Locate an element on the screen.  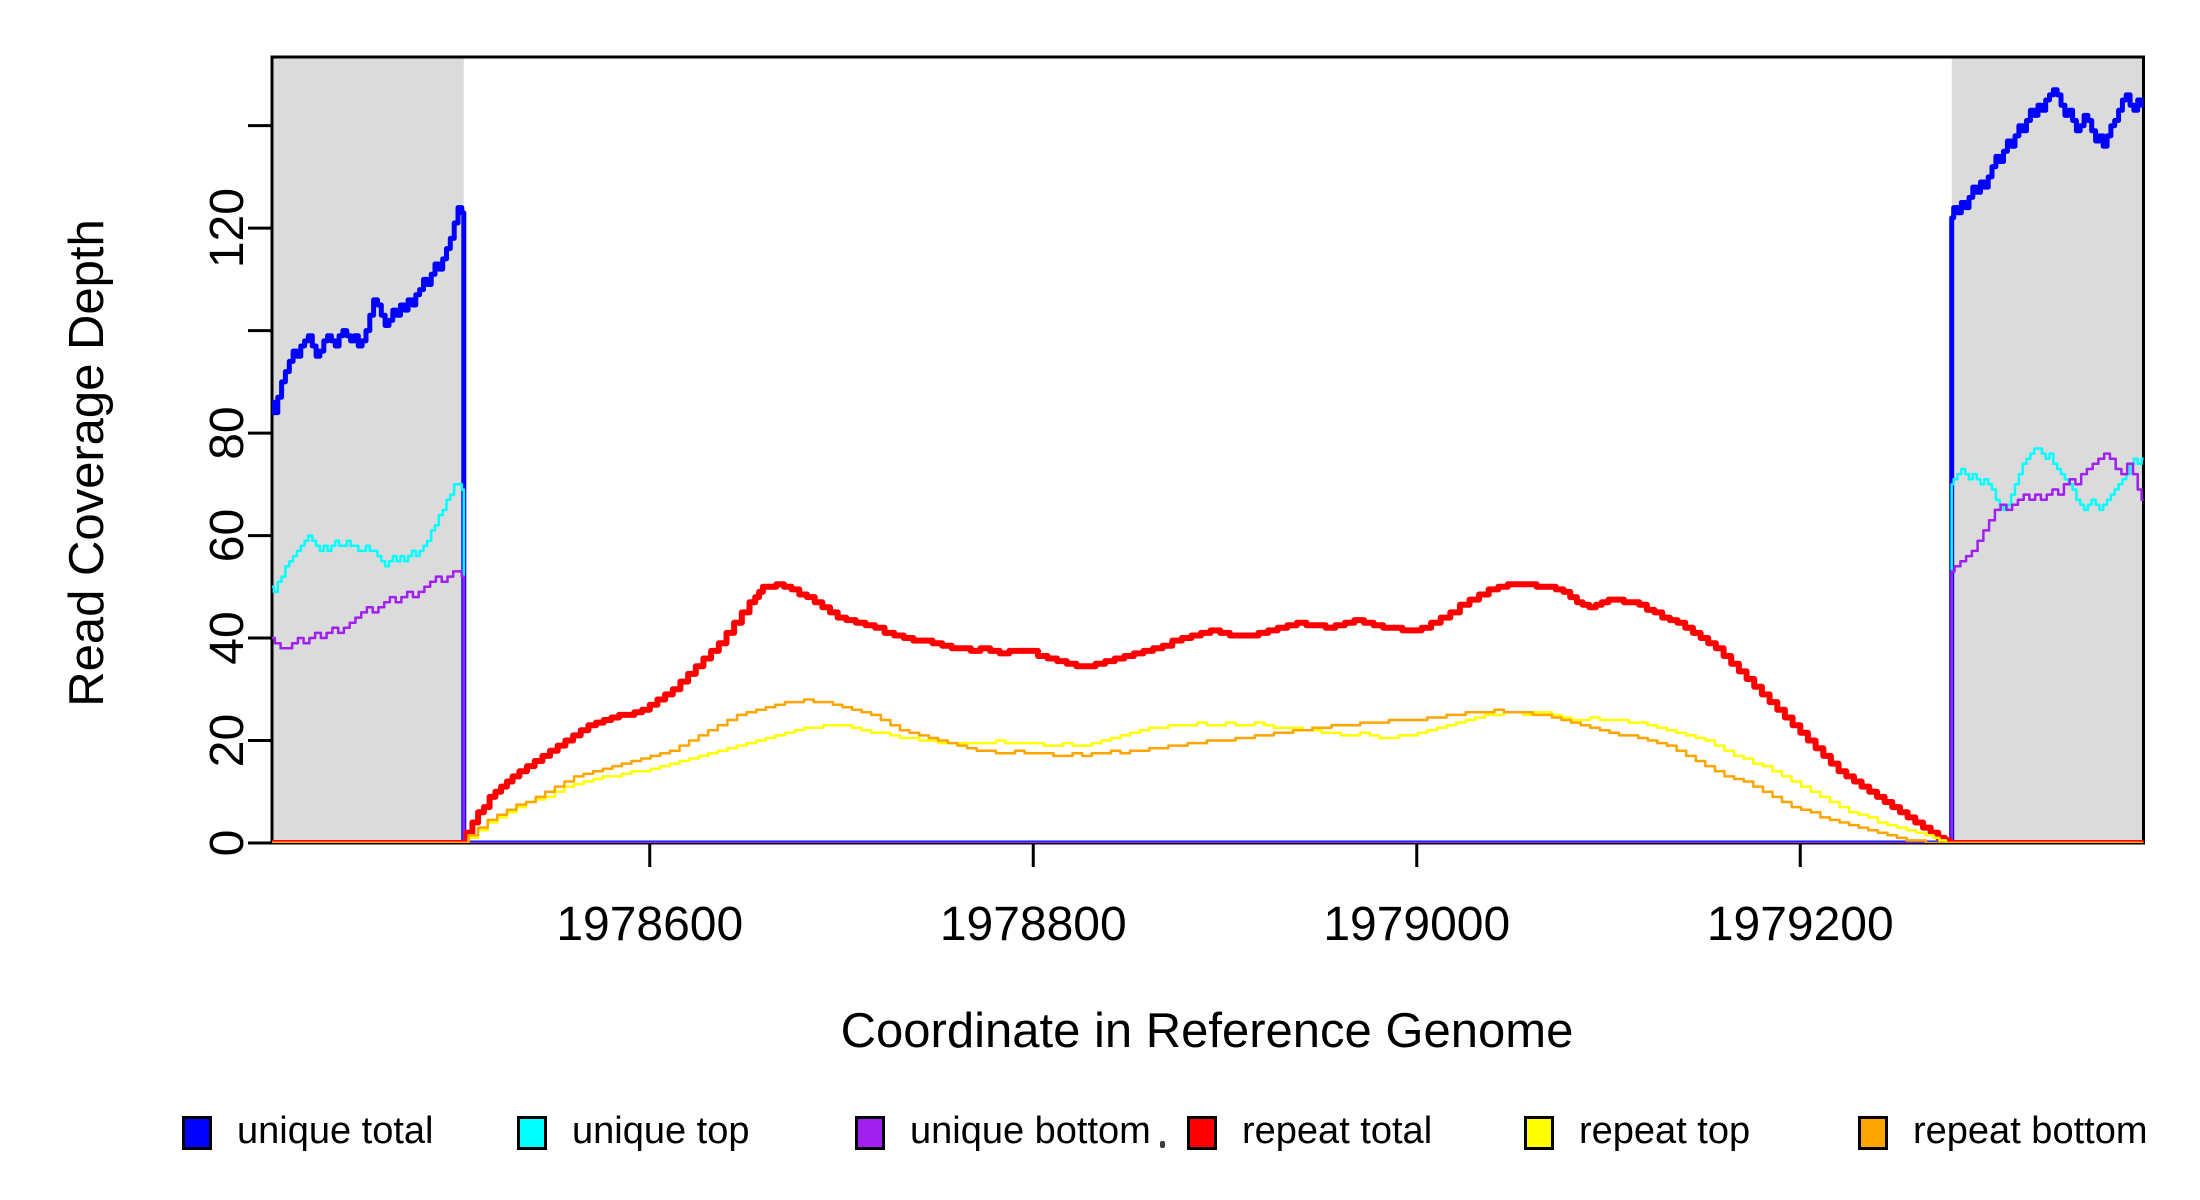
y-tick-label: 60 is located at coordinates (227, 535).